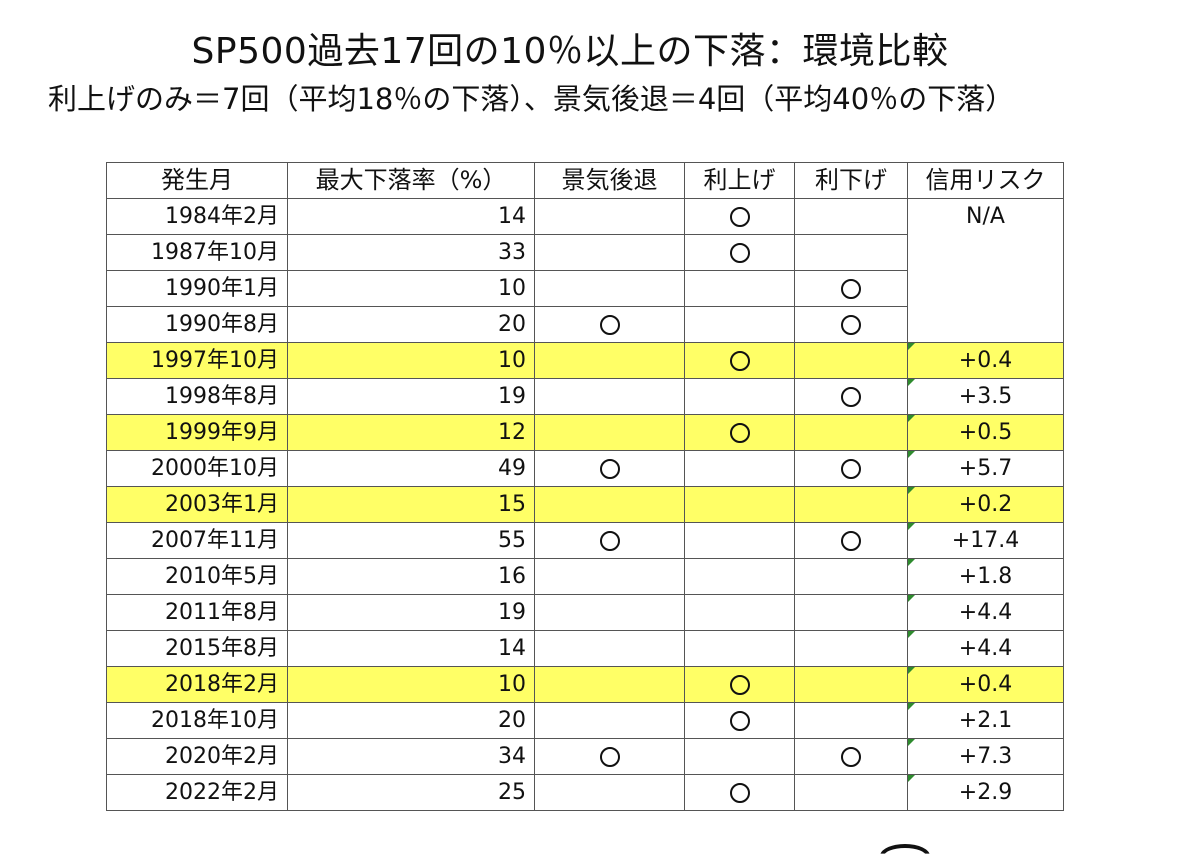  I want to click on cell-credit-risk: +17.4, so click(985, 540).